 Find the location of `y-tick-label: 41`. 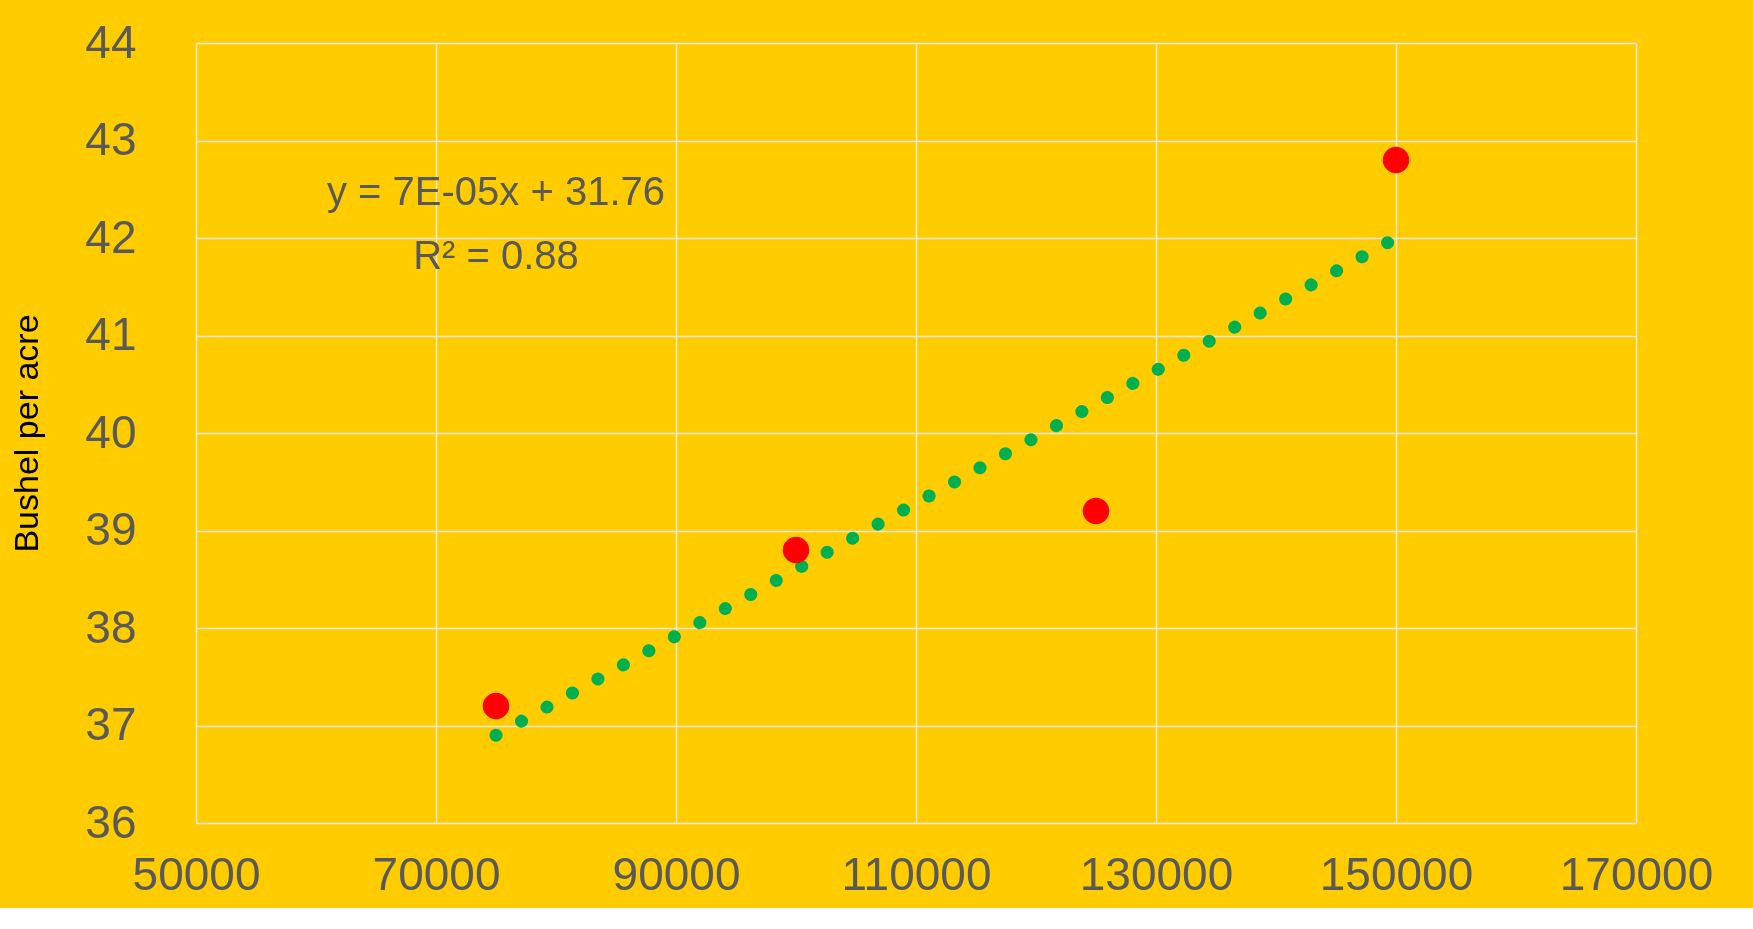

y-tick-label: 41 is located at coordinates (111, 334).